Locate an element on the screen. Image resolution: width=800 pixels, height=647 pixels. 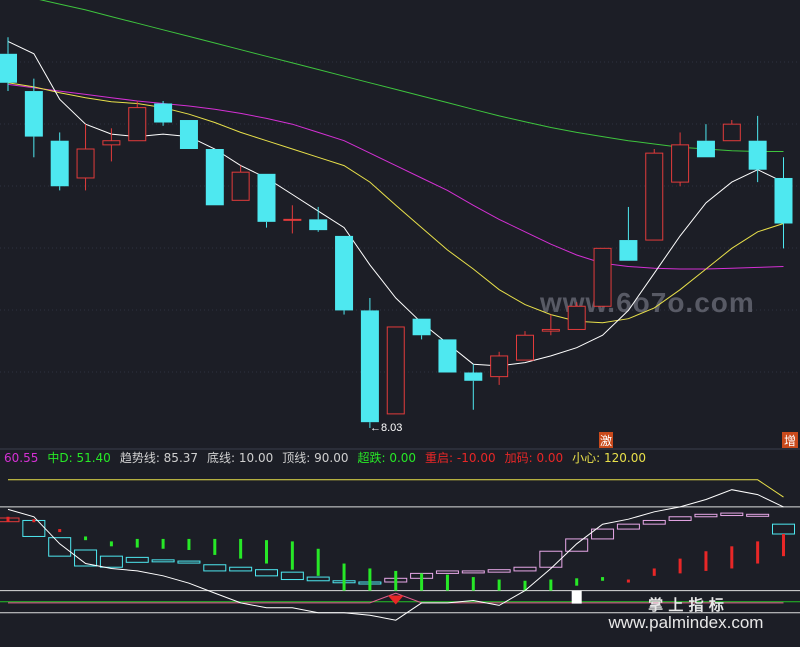
watermark-corner-cn: 掌 上 指 标 is located at coordinates (686, 605).